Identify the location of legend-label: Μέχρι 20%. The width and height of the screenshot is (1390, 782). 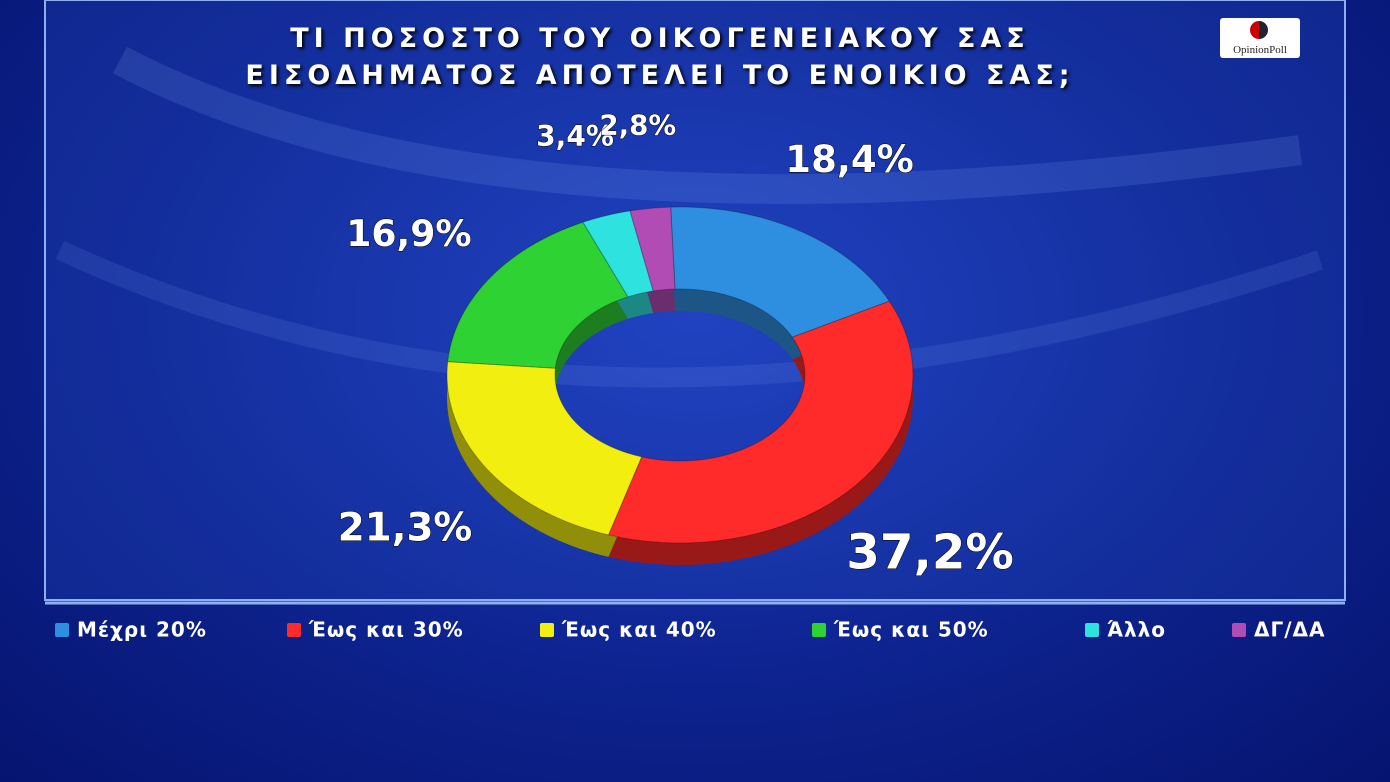
(142, 630).